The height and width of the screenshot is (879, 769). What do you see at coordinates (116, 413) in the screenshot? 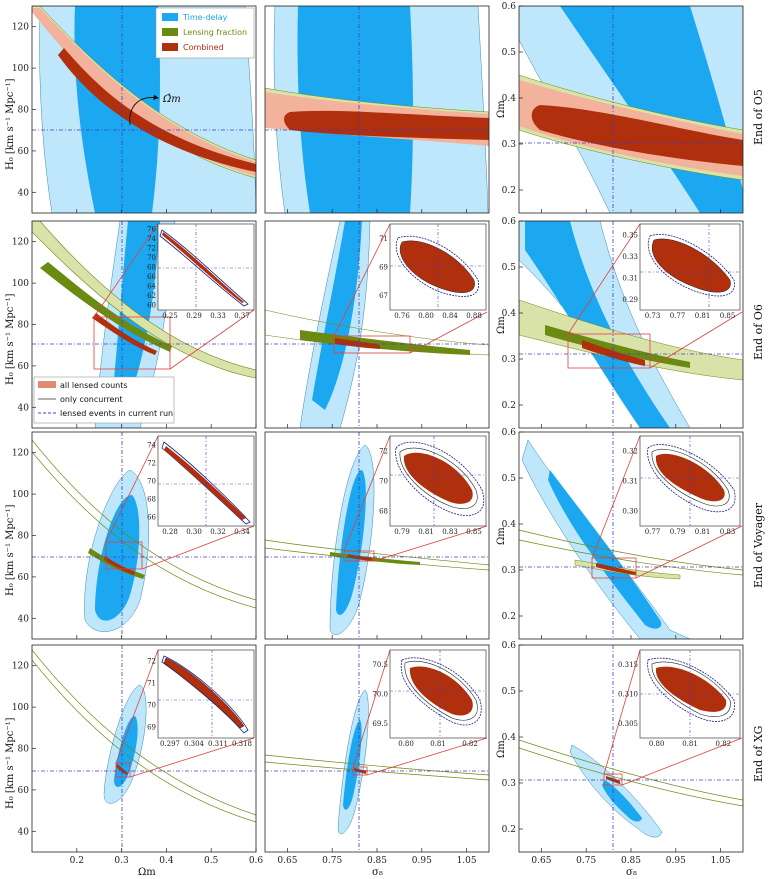
I see `legend-label-current: lensed events in current run` at bounding box center [116, 413].